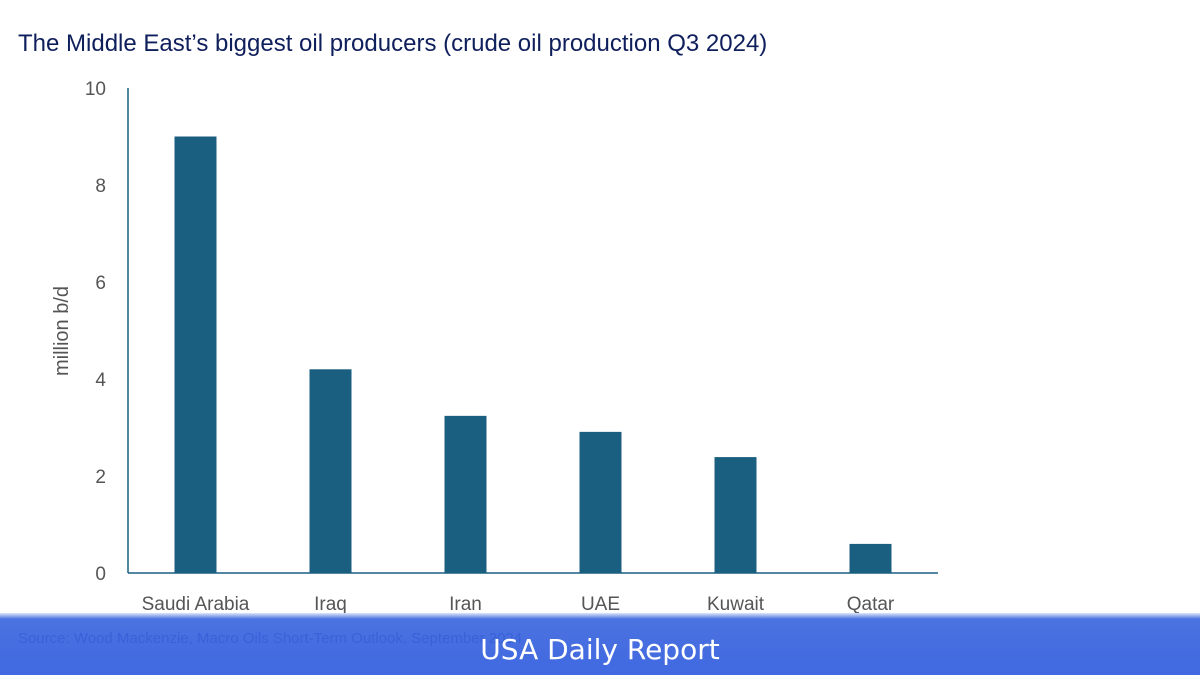  Describe the element at coordinates (600, 649) in the screenshot. I see `banner-text: USA Daily Report` at that location.